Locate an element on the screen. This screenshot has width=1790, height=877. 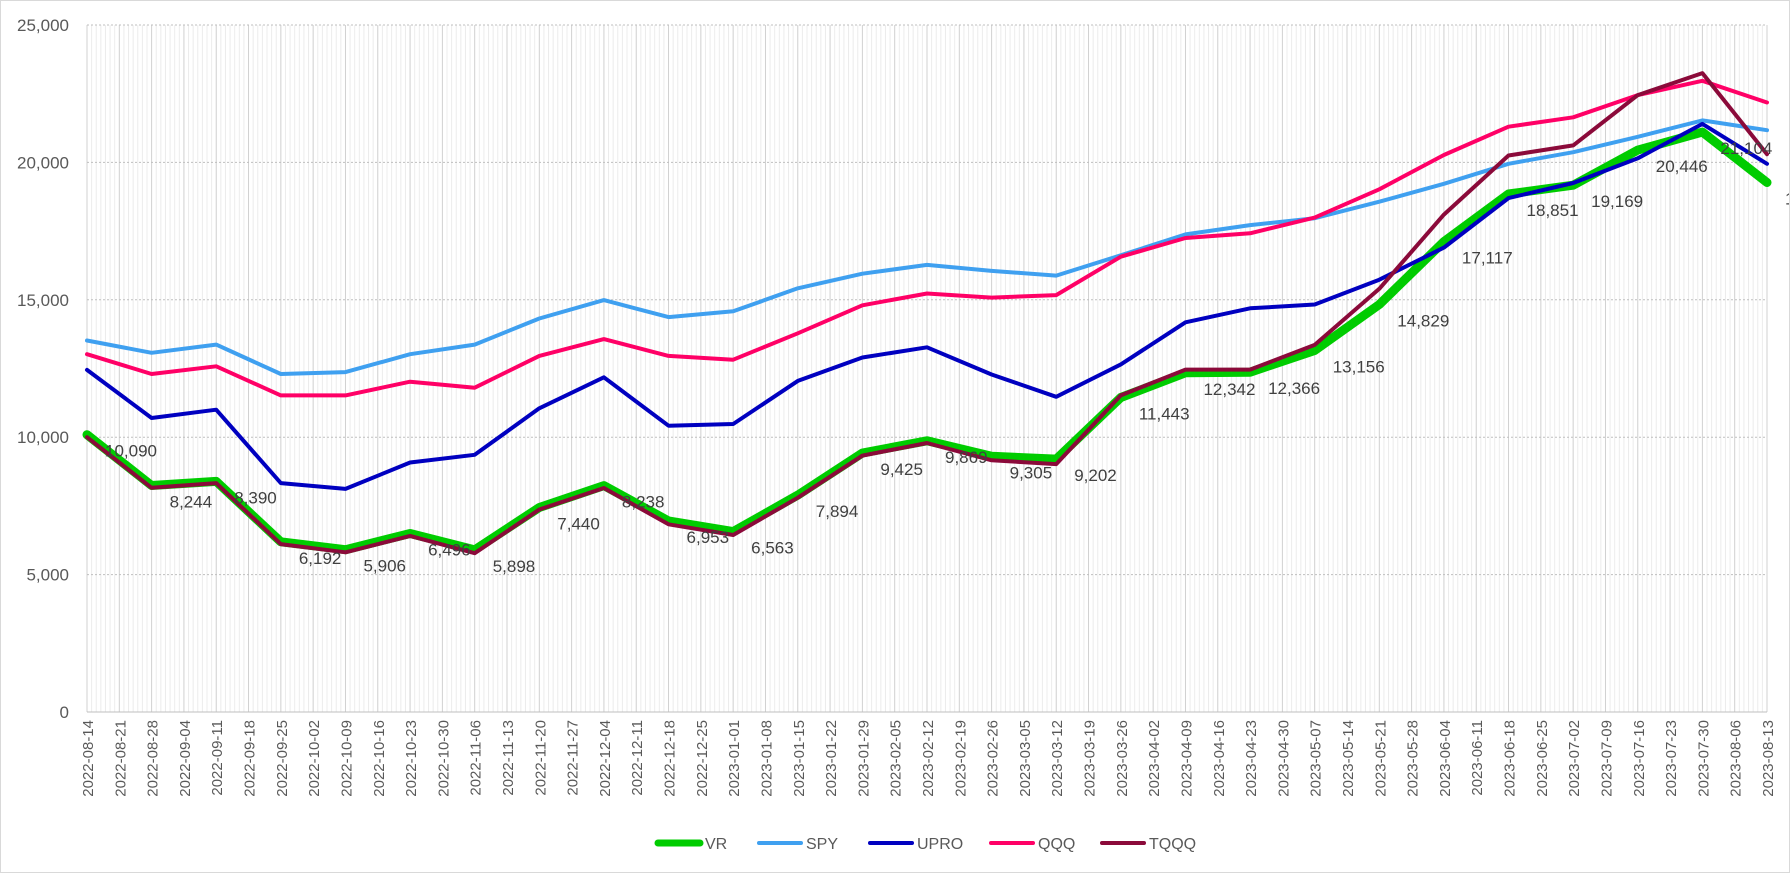
x-tick-label: 2023-07-09 is located at coordinates (1606, 758).